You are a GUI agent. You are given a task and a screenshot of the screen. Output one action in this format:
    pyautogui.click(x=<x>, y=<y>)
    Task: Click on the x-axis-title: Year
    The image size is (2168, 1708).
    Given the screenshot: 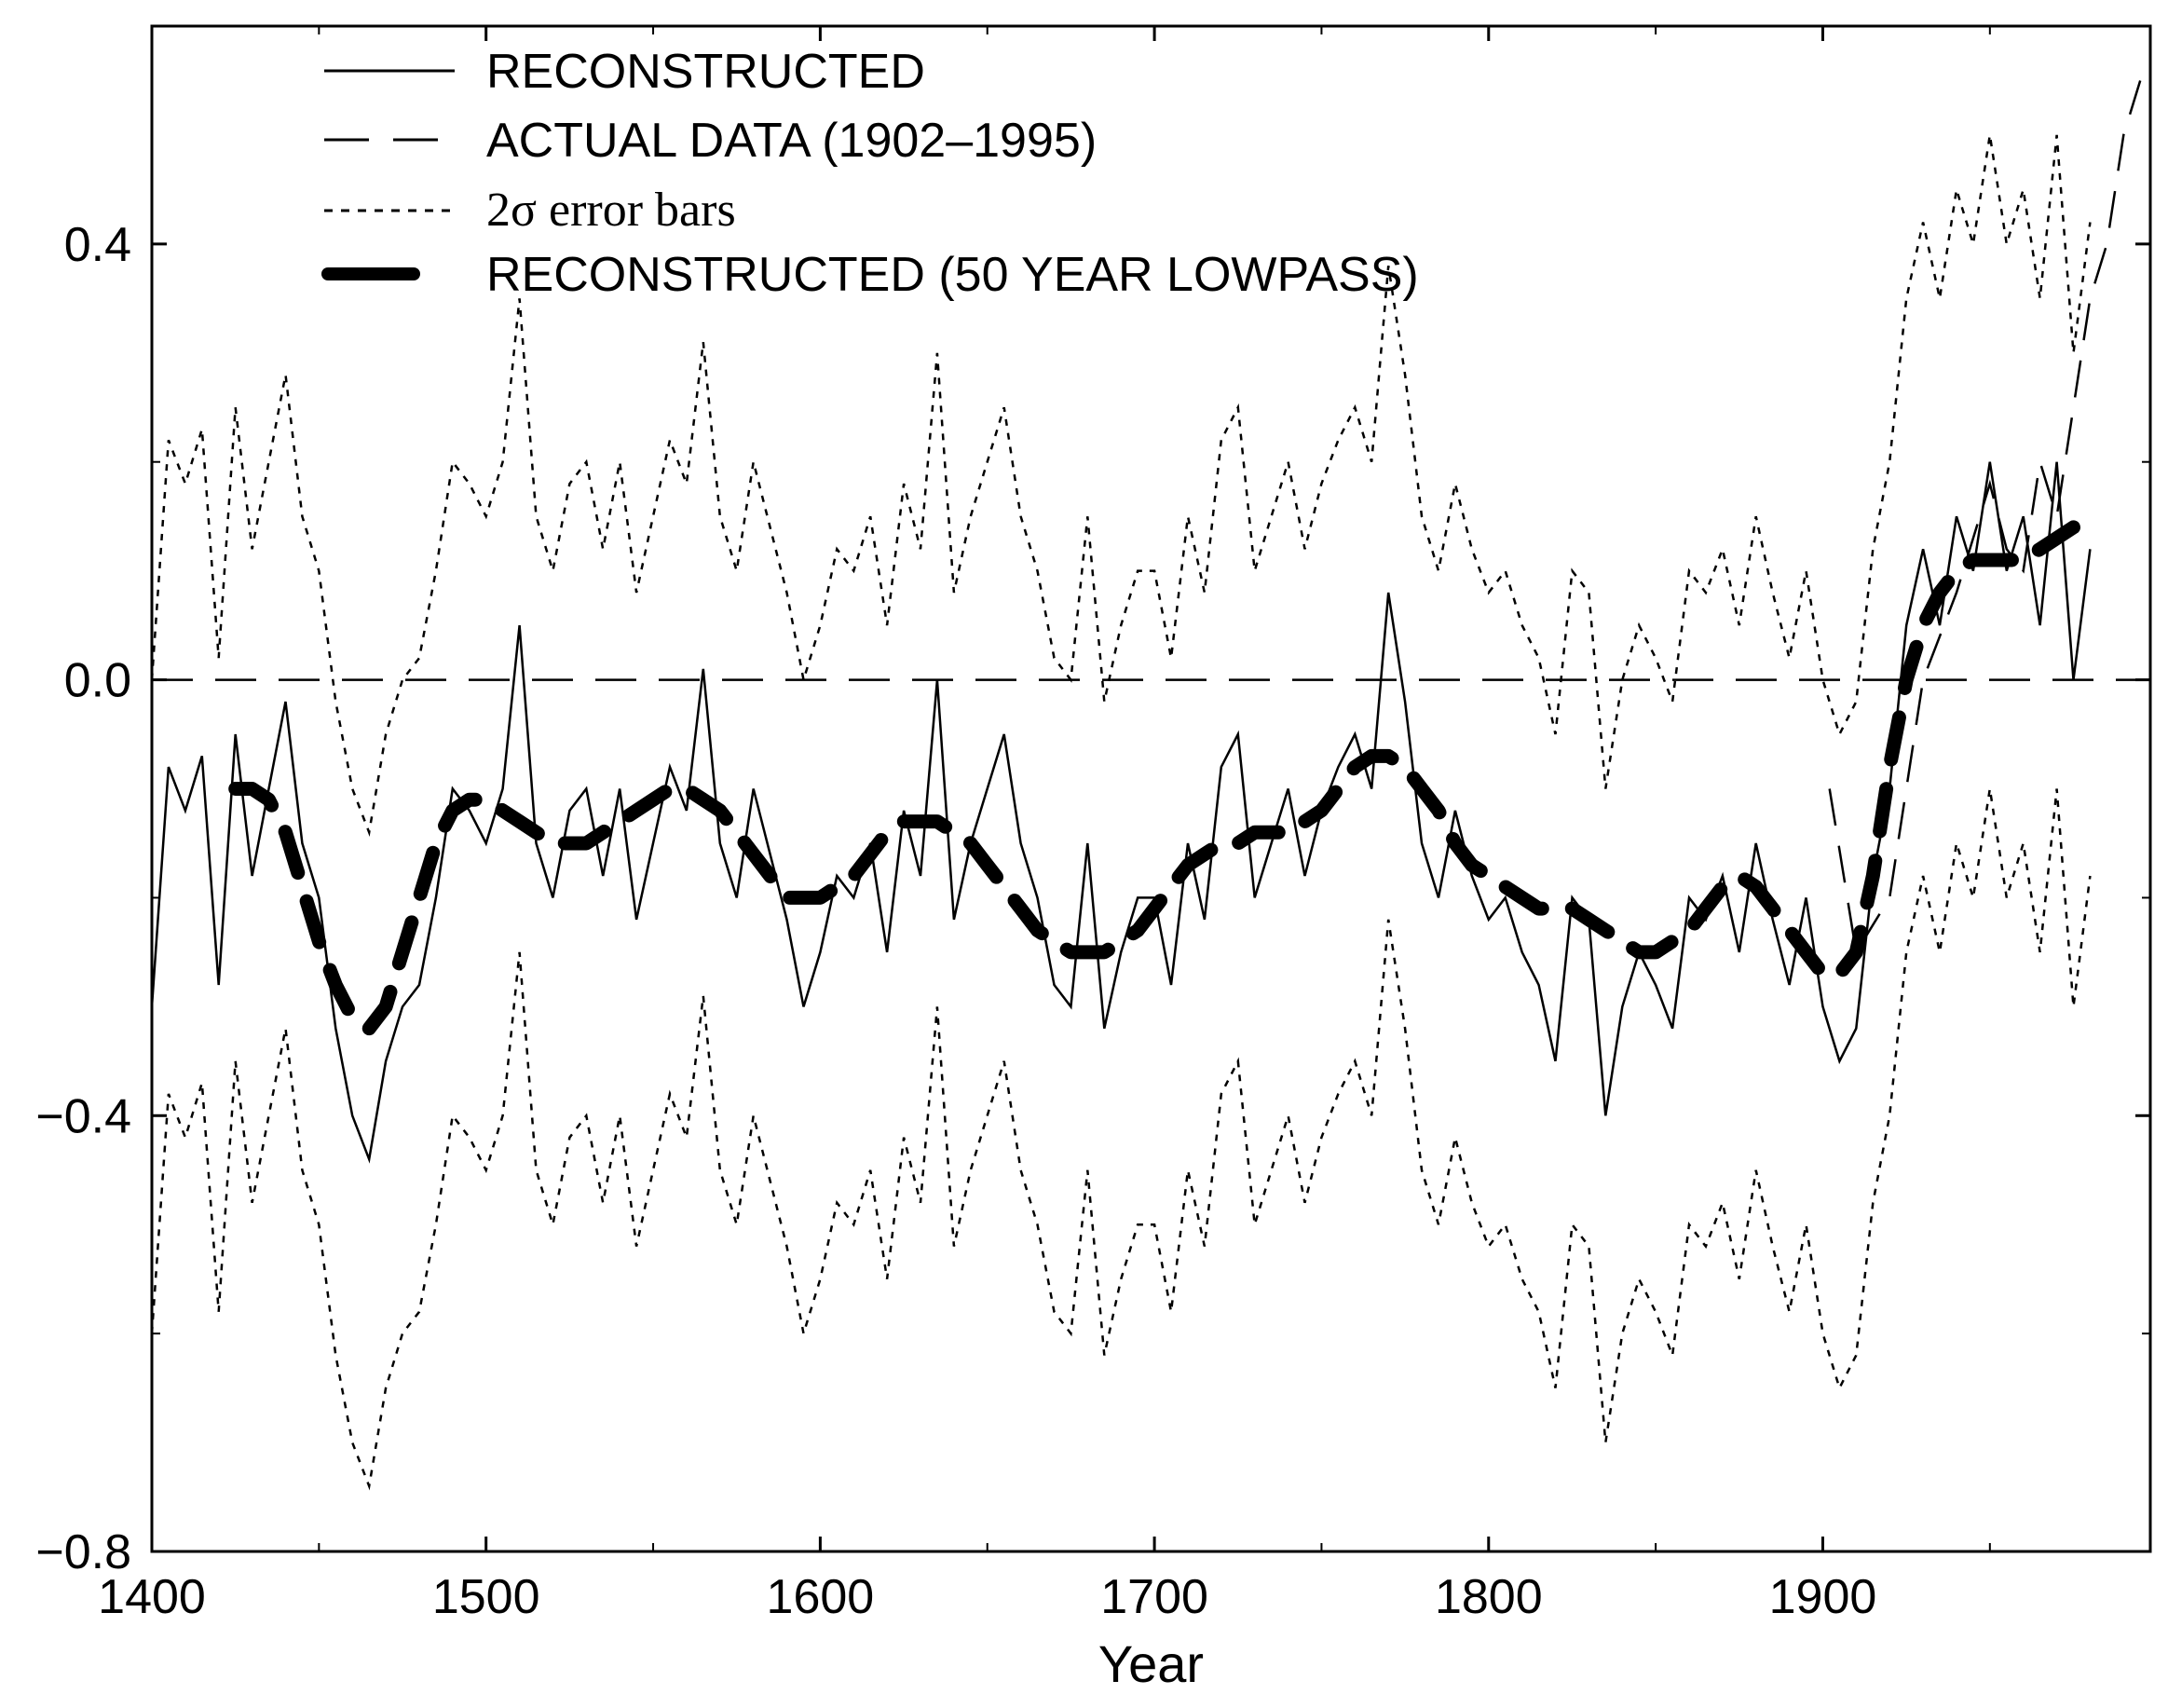 What is the action you would take?
    pyautogui.click(x=1151, y=1663)
    